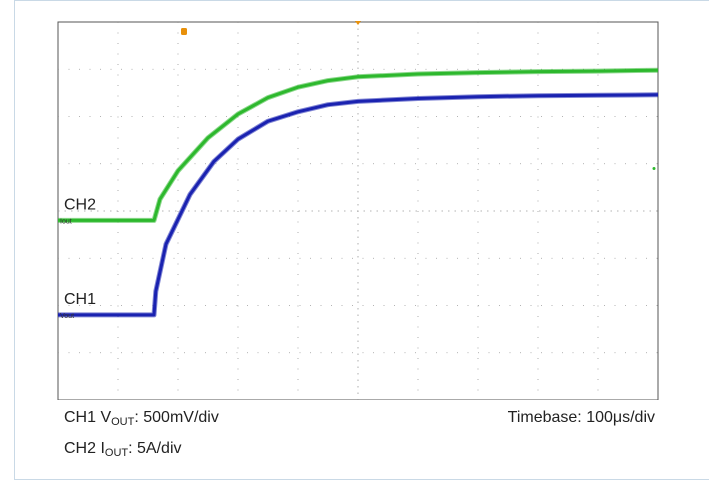 The height and width of the screenshot is (481, 709). Describe the element at coordinates (155, 448) in the screenshot. I see `ch2-caption-value: : 5A/div` at that location.